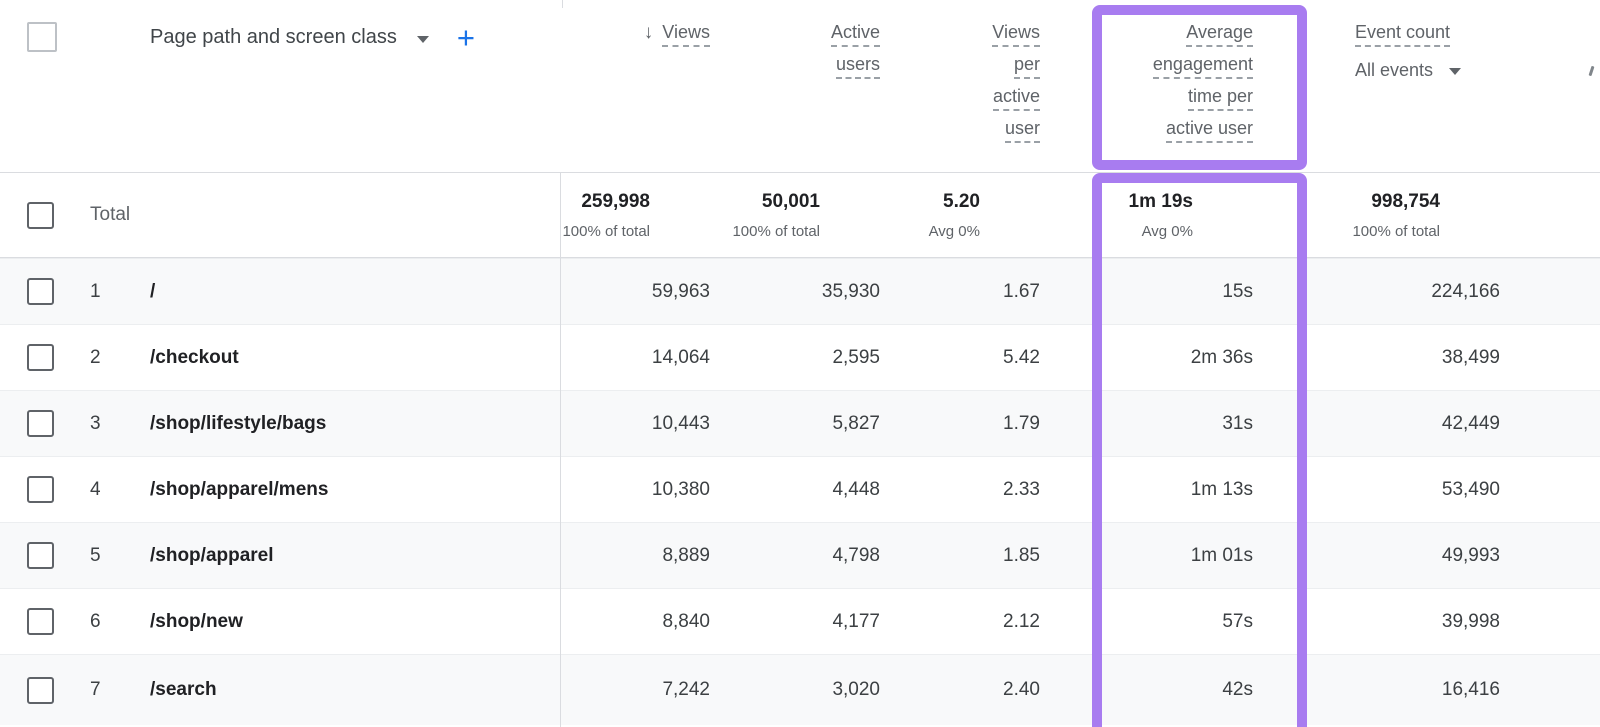 The height and width of the screenshot is (727, 1600). I want to click on views-per-active-user-value: 5.42, so click(1021, 357).